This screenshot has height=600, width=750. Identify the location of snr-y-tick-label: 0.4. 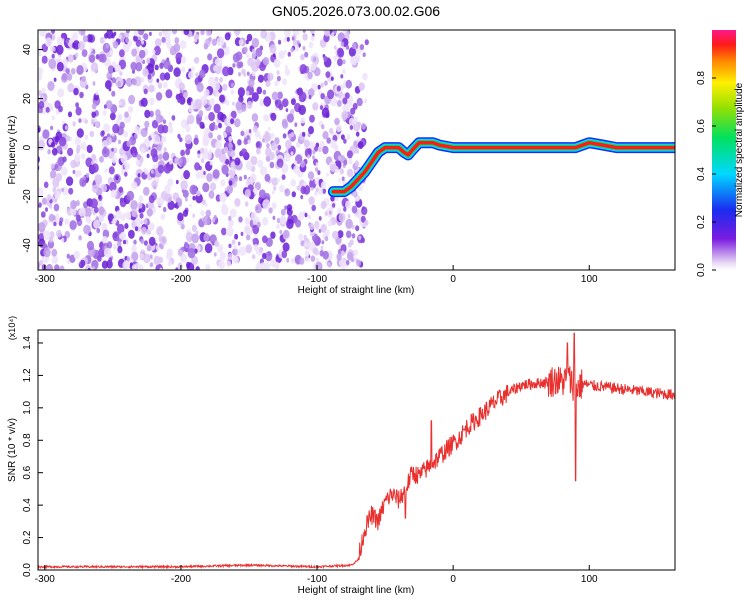
(27, 505).